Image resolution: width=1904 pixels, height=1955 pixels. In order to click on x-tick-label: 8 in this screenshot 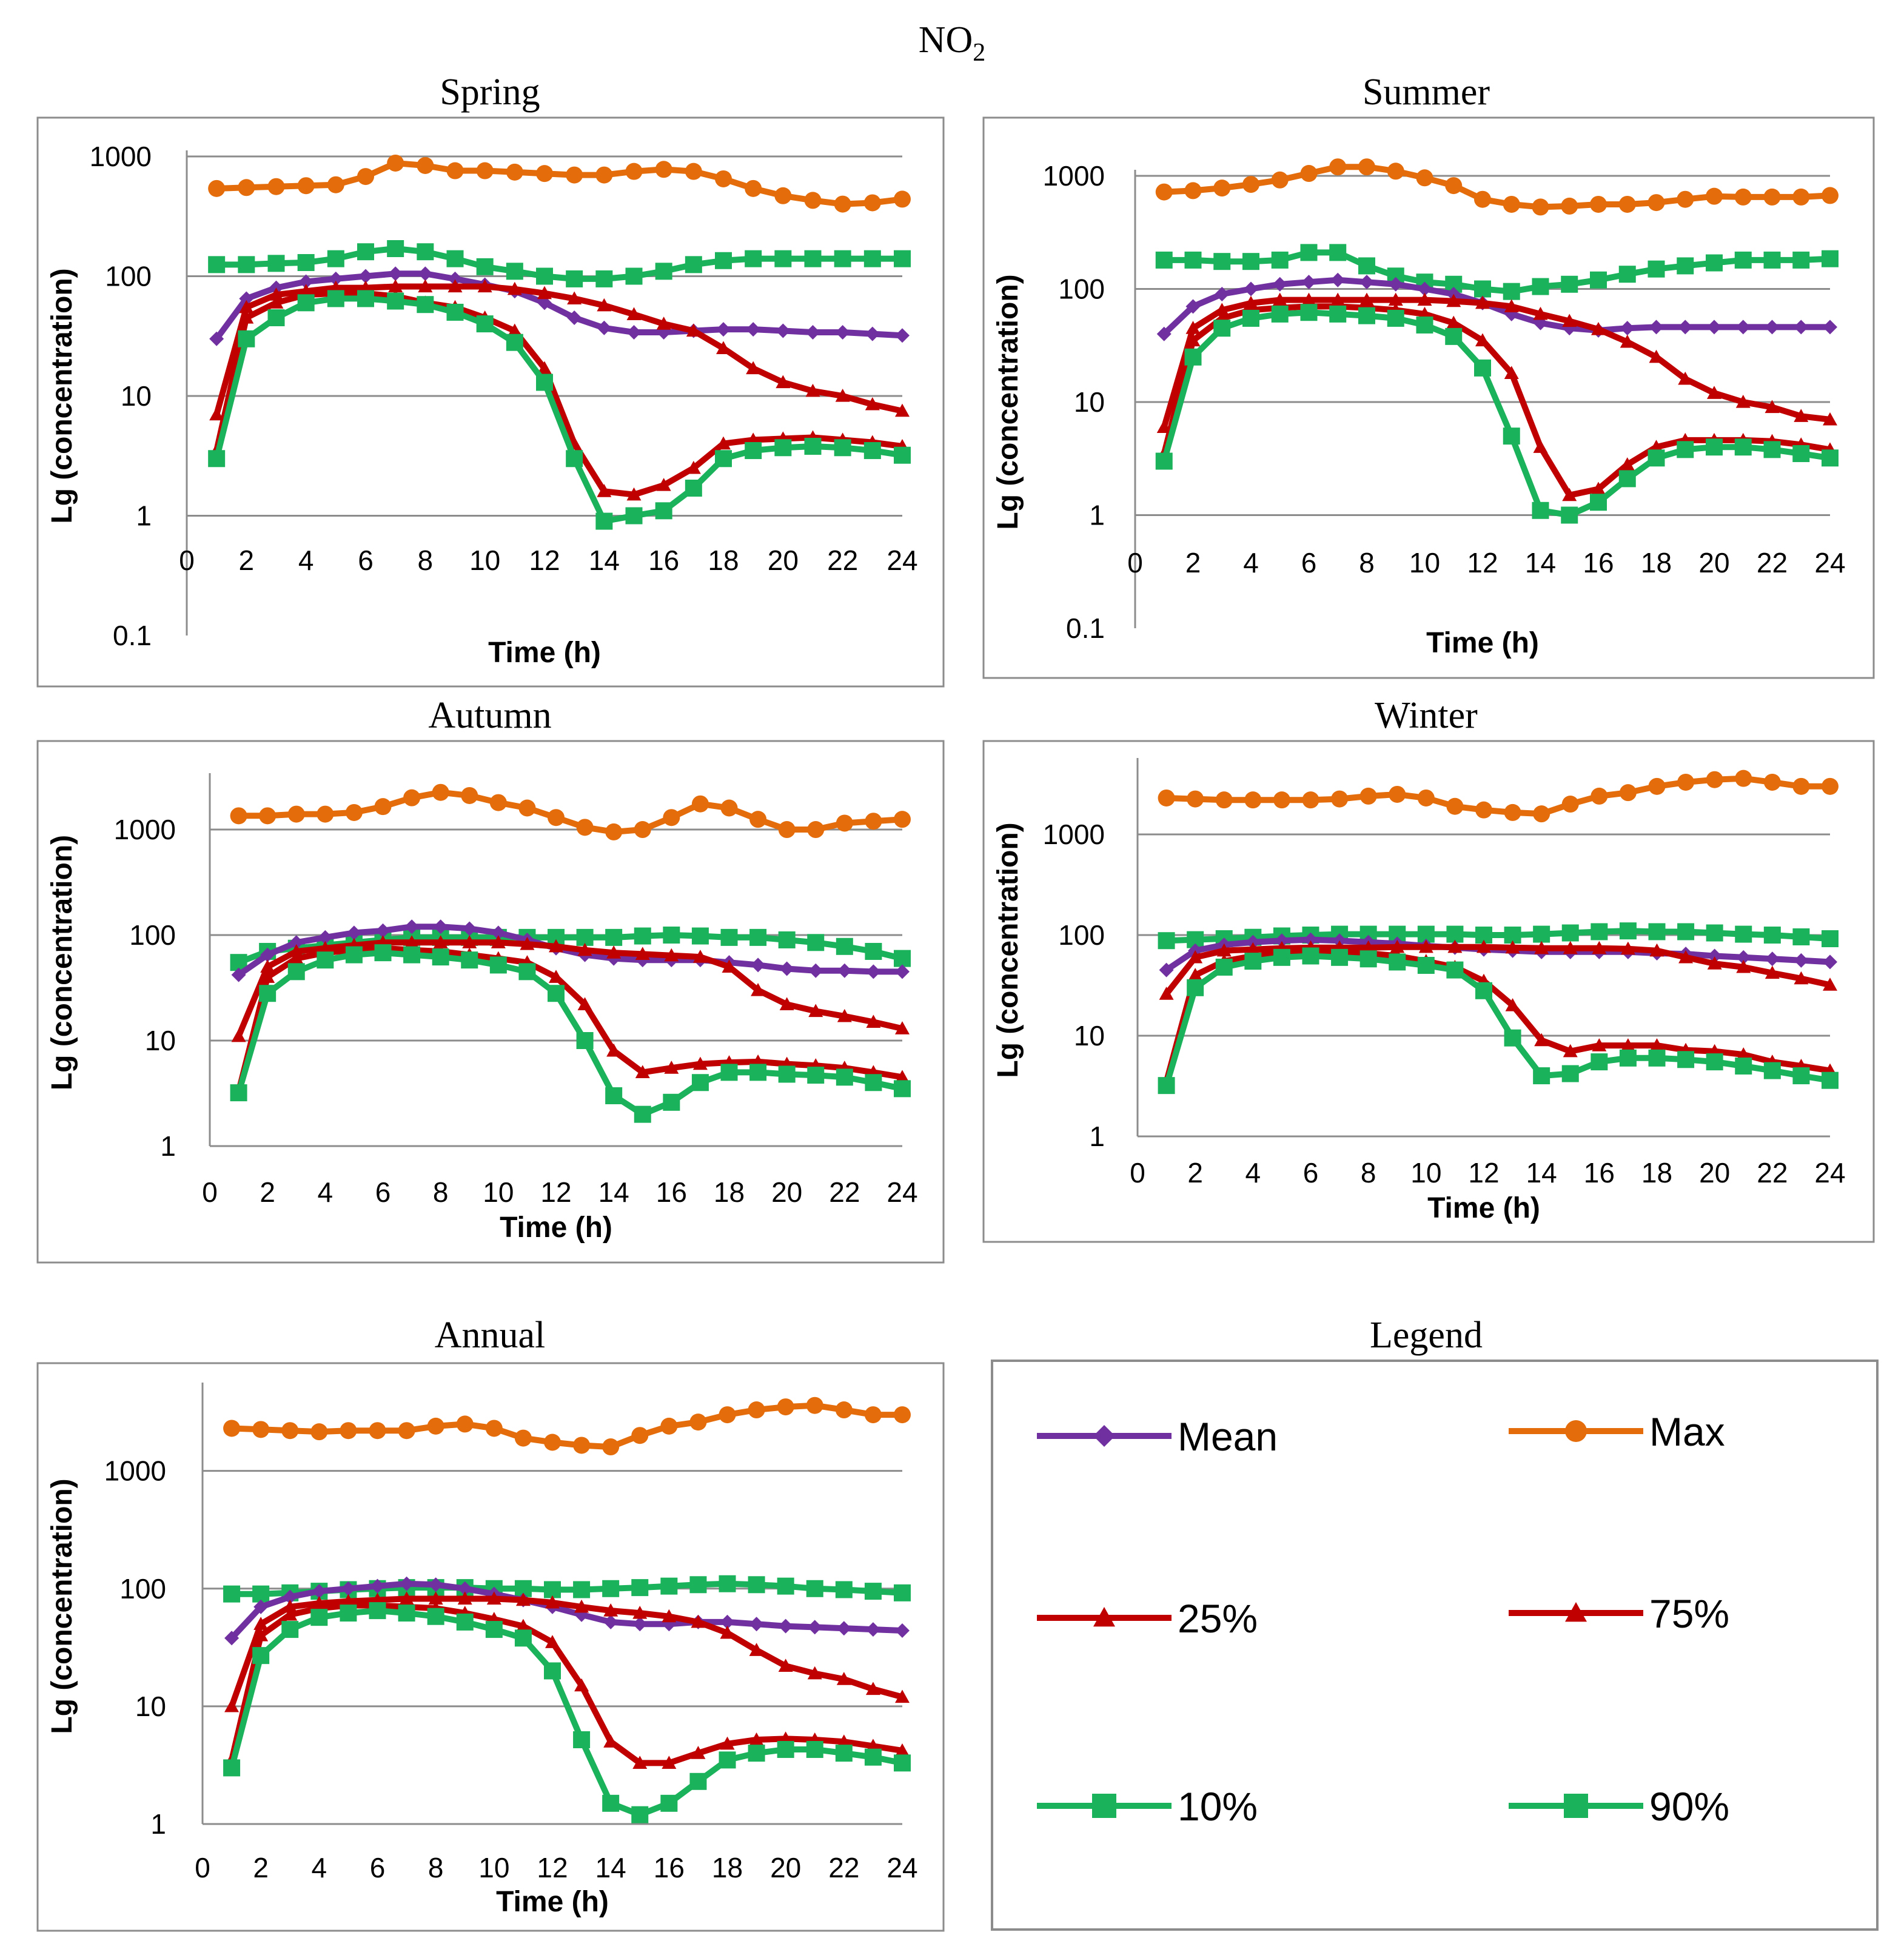, I will do `click(1368, 1173)`.